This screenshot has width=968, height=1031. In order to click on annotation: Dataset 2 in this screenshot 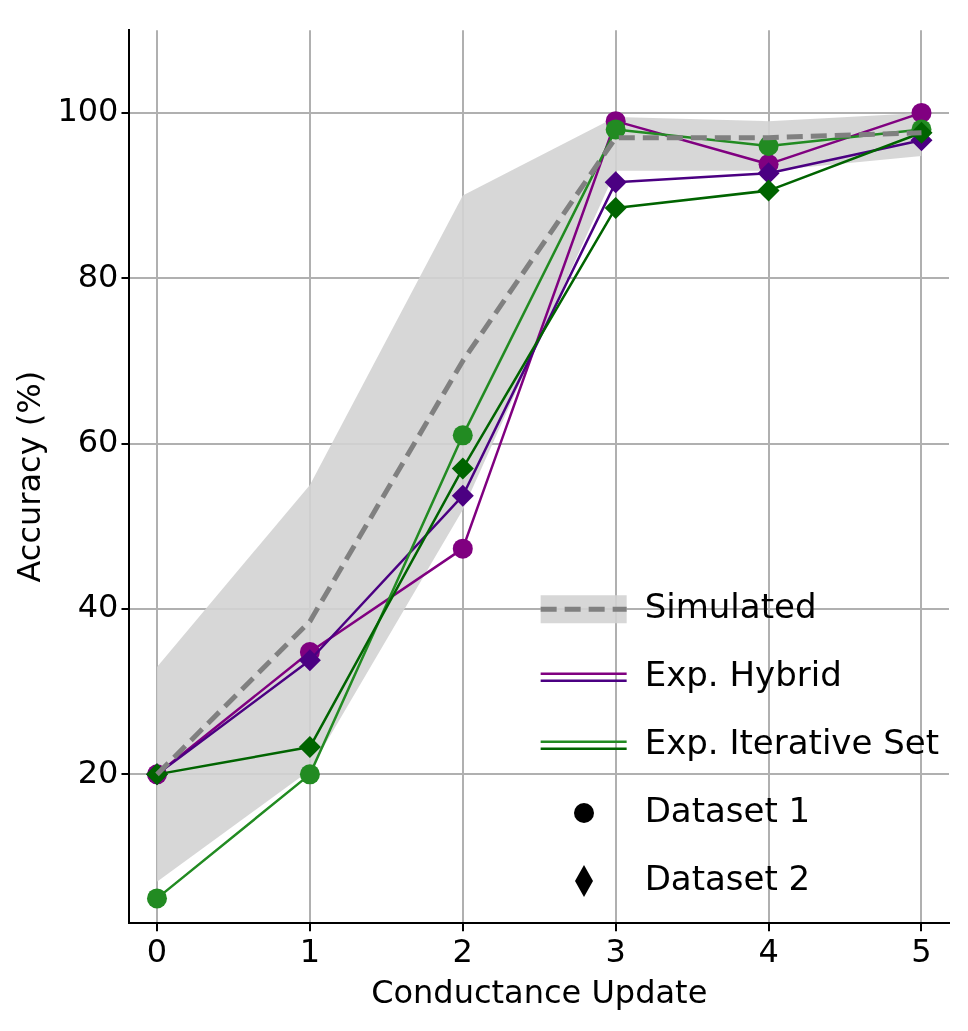, I will do `click(727, 878)`.